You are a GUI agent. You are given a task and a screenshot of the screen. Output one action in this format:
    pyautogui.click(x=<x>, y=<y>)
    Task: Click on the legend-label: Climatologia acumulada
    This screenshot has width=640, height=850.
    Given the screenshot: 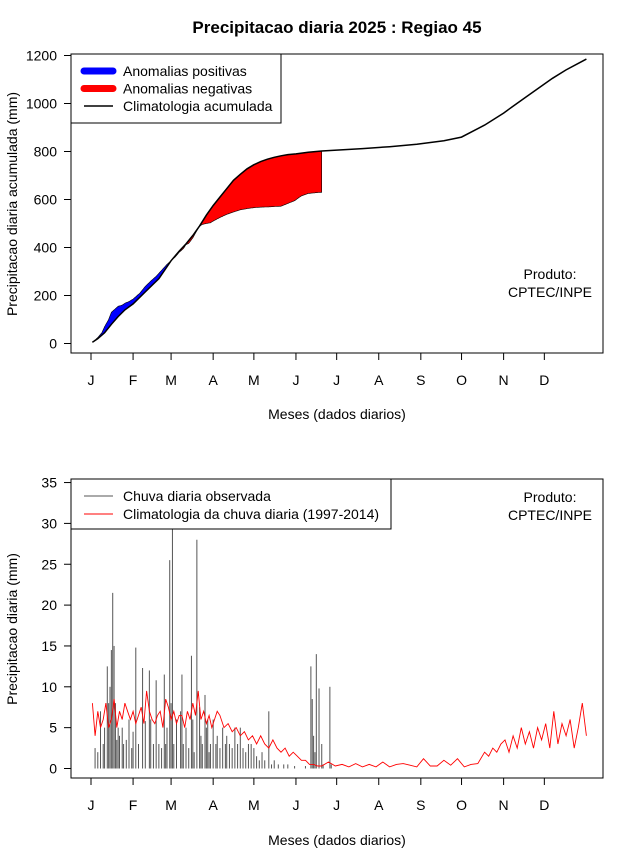 What is the action you would take?
    pyautogui.click(x=198, y=106)
    